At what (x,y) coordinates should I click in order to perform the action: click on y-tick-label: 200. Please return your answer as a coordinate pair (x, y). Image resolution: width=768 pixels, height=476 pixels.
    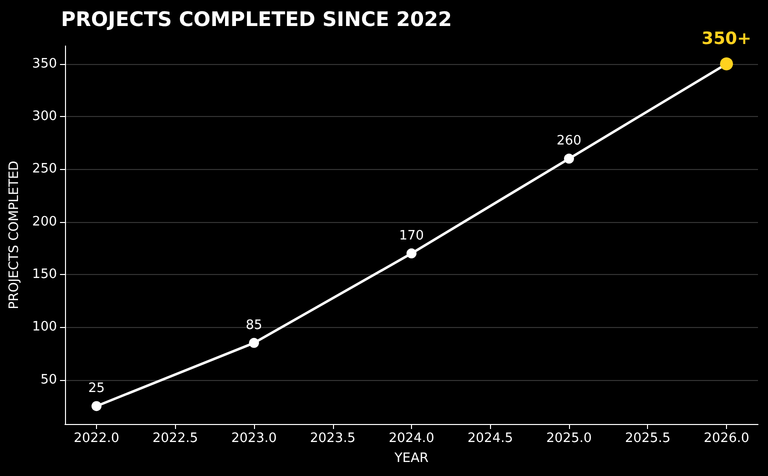
    Looking at the image, I should click on (44, 222).